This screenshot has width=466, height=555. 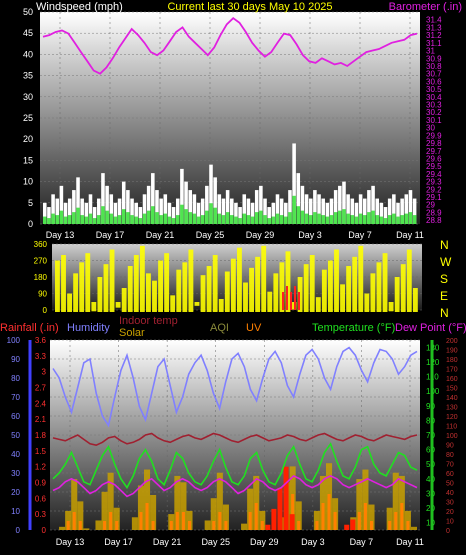 I want to click on indoor-tick-label: 40, so click(x=450, y=493).